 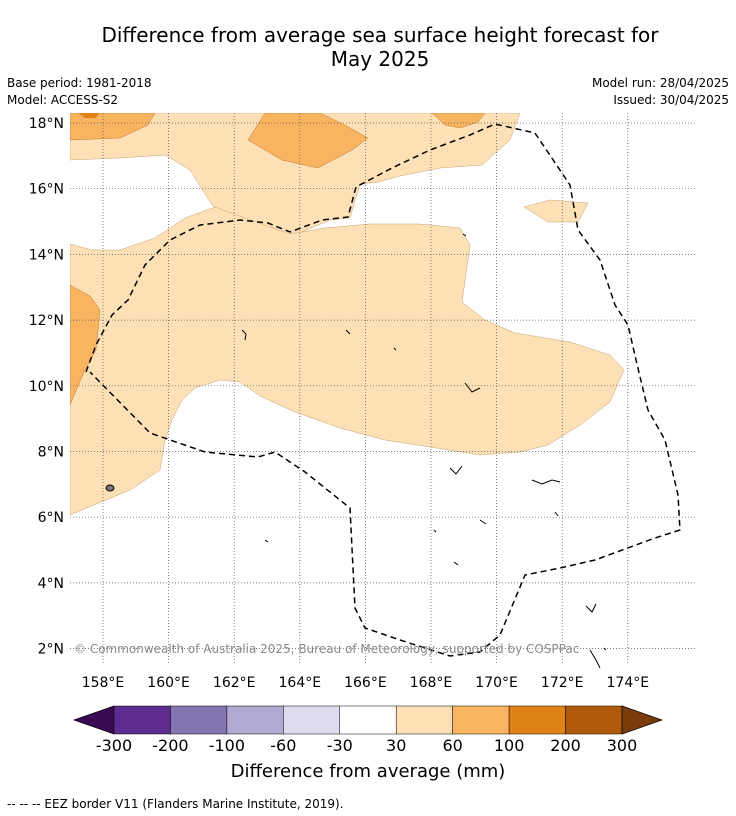 I want to click on lon-tick-label: 158°E, so click(x=103, y=683).